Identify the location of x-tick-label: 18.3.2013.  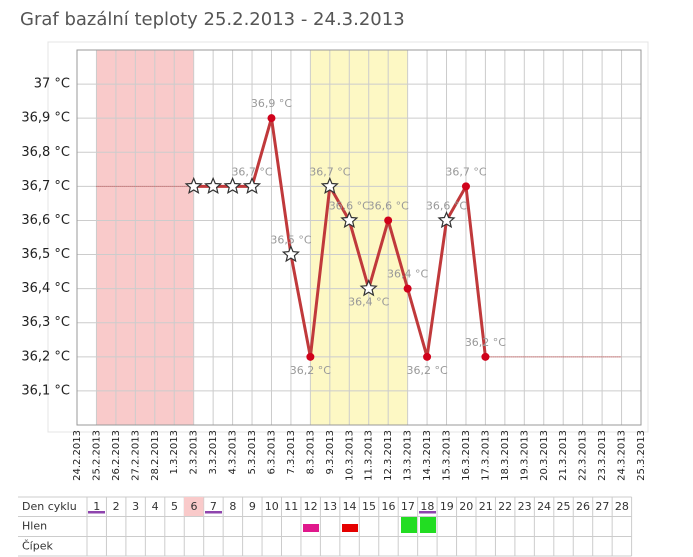
(505, 455).